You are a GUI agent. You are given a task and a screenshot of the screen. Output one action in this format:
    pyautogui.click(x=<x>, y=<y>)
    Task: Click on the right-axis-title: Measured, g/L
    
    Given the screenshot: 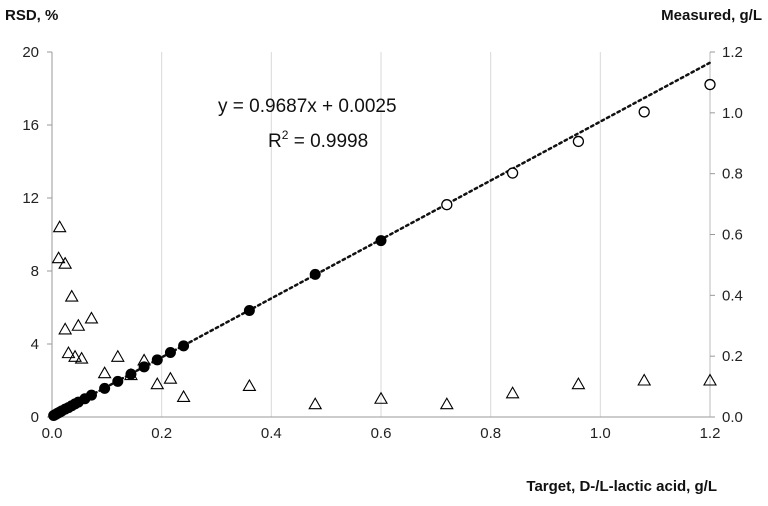 What is the action you would take?
    pyautogui.click(x=711, y=15)
    